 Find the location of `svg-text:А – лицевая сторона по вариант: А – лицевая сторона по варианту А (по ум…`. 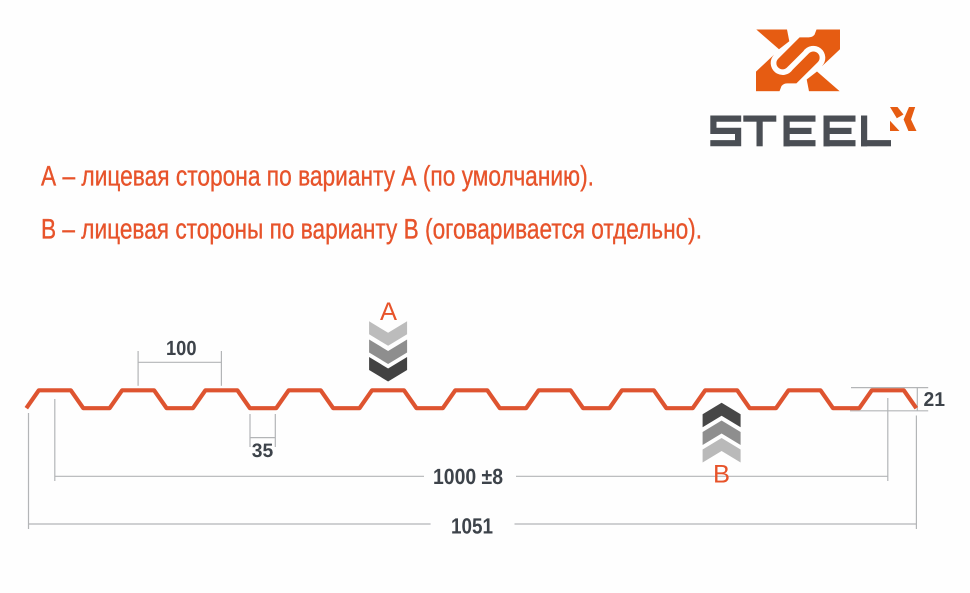

svg-text:А – лицевая сторона по вариант: А – лицевая сторона по варианту А (по ум… is located at coordinates (317, 175).